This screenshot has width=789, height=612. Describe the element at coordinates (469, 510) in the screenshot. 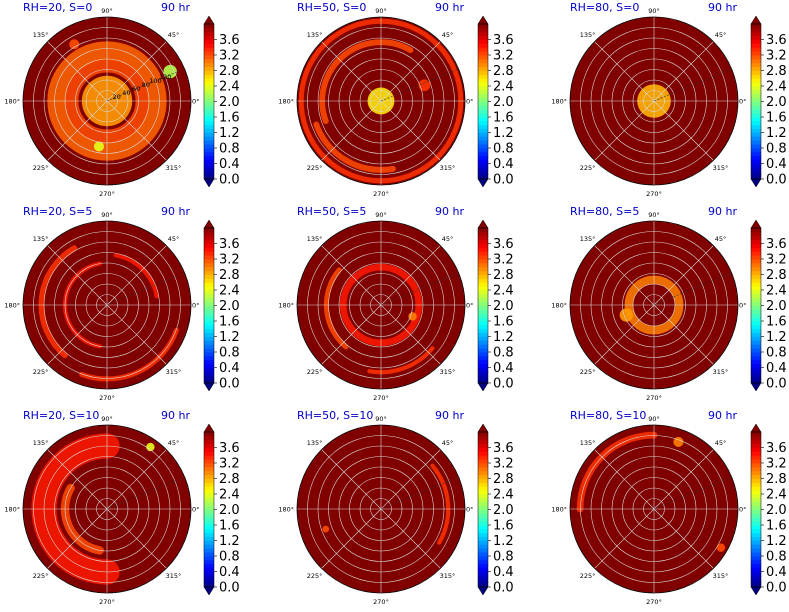

I see `theta-tick-label: 0°` at that location.